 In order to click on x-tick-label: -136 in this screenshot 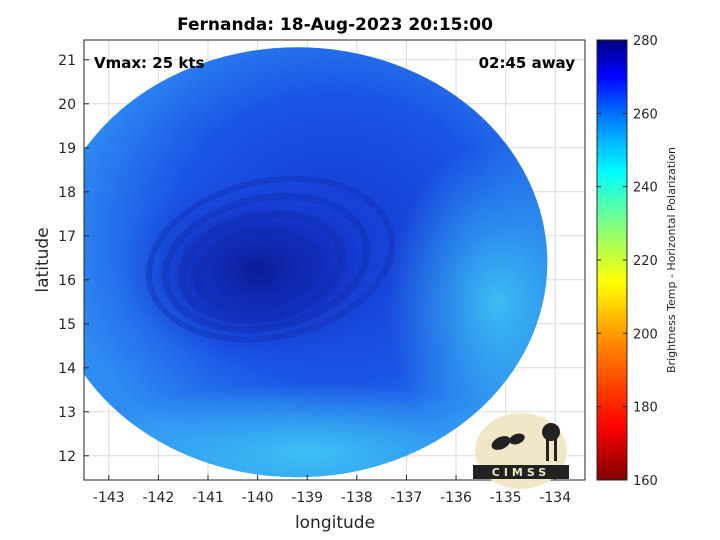, I will do `click(456, 498)`.